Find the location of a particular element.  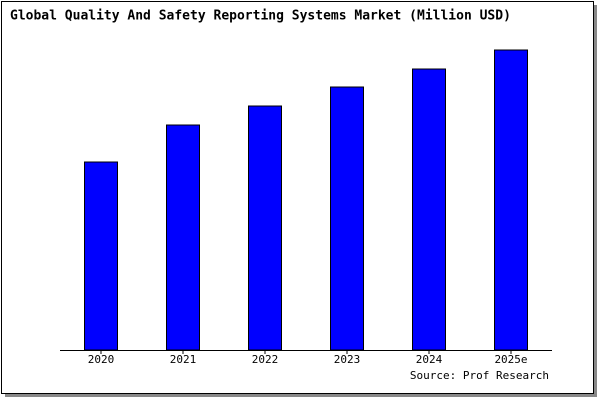

x-tick-label: 2020 is located at coordinates (101, 359).